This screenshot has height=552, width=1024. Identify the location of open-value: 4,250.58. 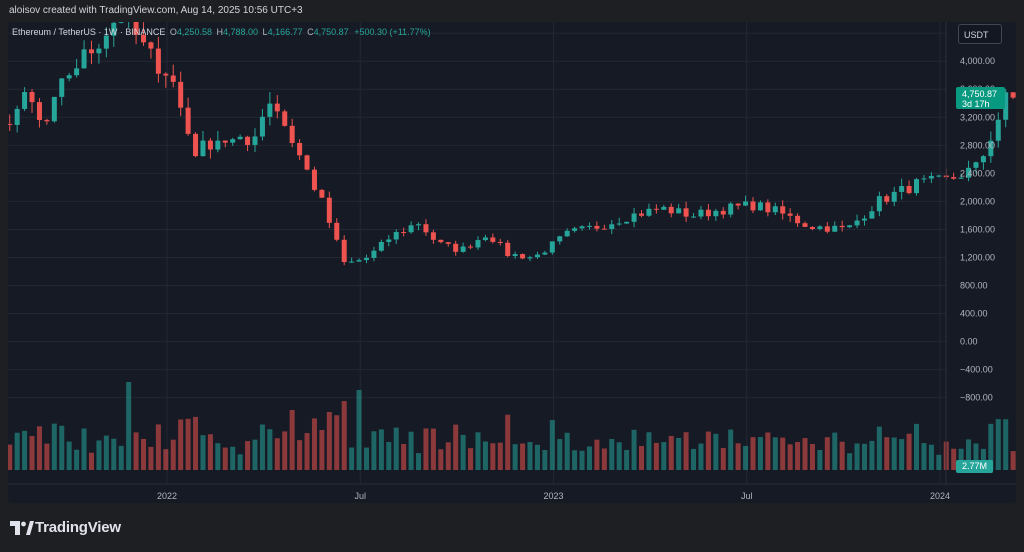
(194, 32).